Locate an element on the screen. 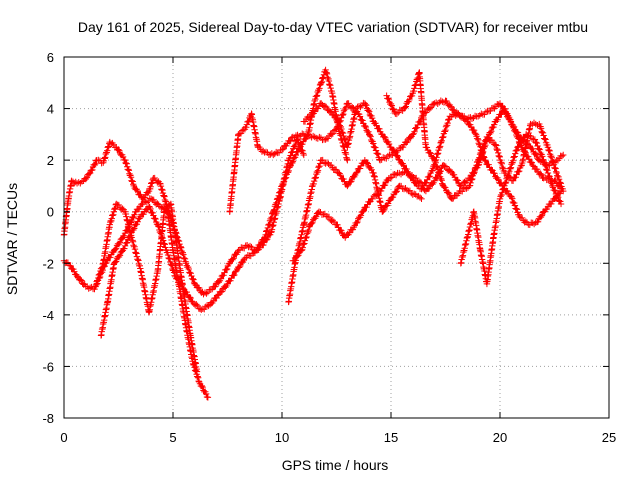 This screenshot has width=640, height=480. y-tick-label: -2 is located at coordinates (48, 263).